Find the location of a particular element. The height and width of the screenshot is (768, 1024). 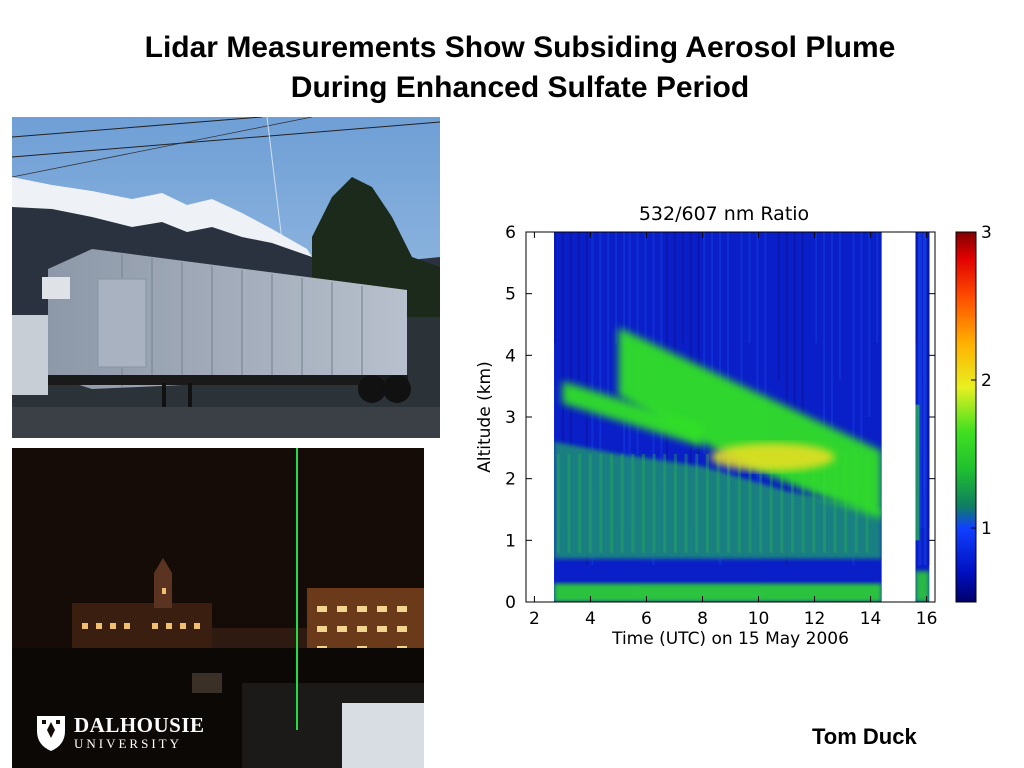

dalhousie-crest-icon is located at coordinates (51, 733).